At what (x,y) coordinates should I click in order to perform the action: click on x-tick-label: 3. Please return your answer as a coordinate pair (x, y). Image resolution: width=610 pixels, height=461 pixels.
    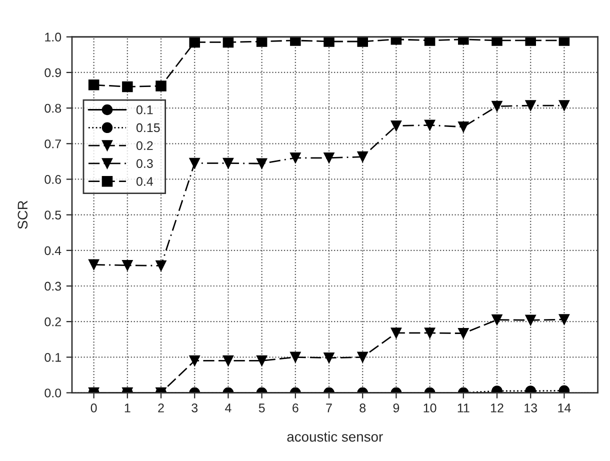
    Looking at the image, I should click on (195, 408).